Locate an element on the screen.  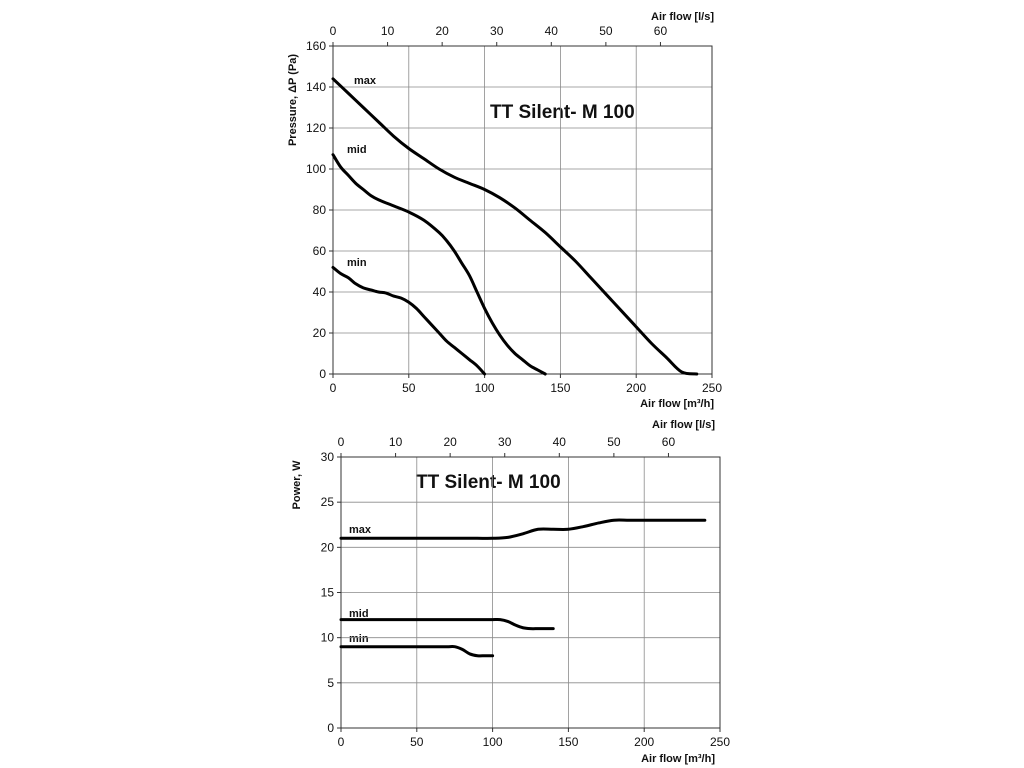
power-x-tick-100: 100 is located at coordinates (493, 742).